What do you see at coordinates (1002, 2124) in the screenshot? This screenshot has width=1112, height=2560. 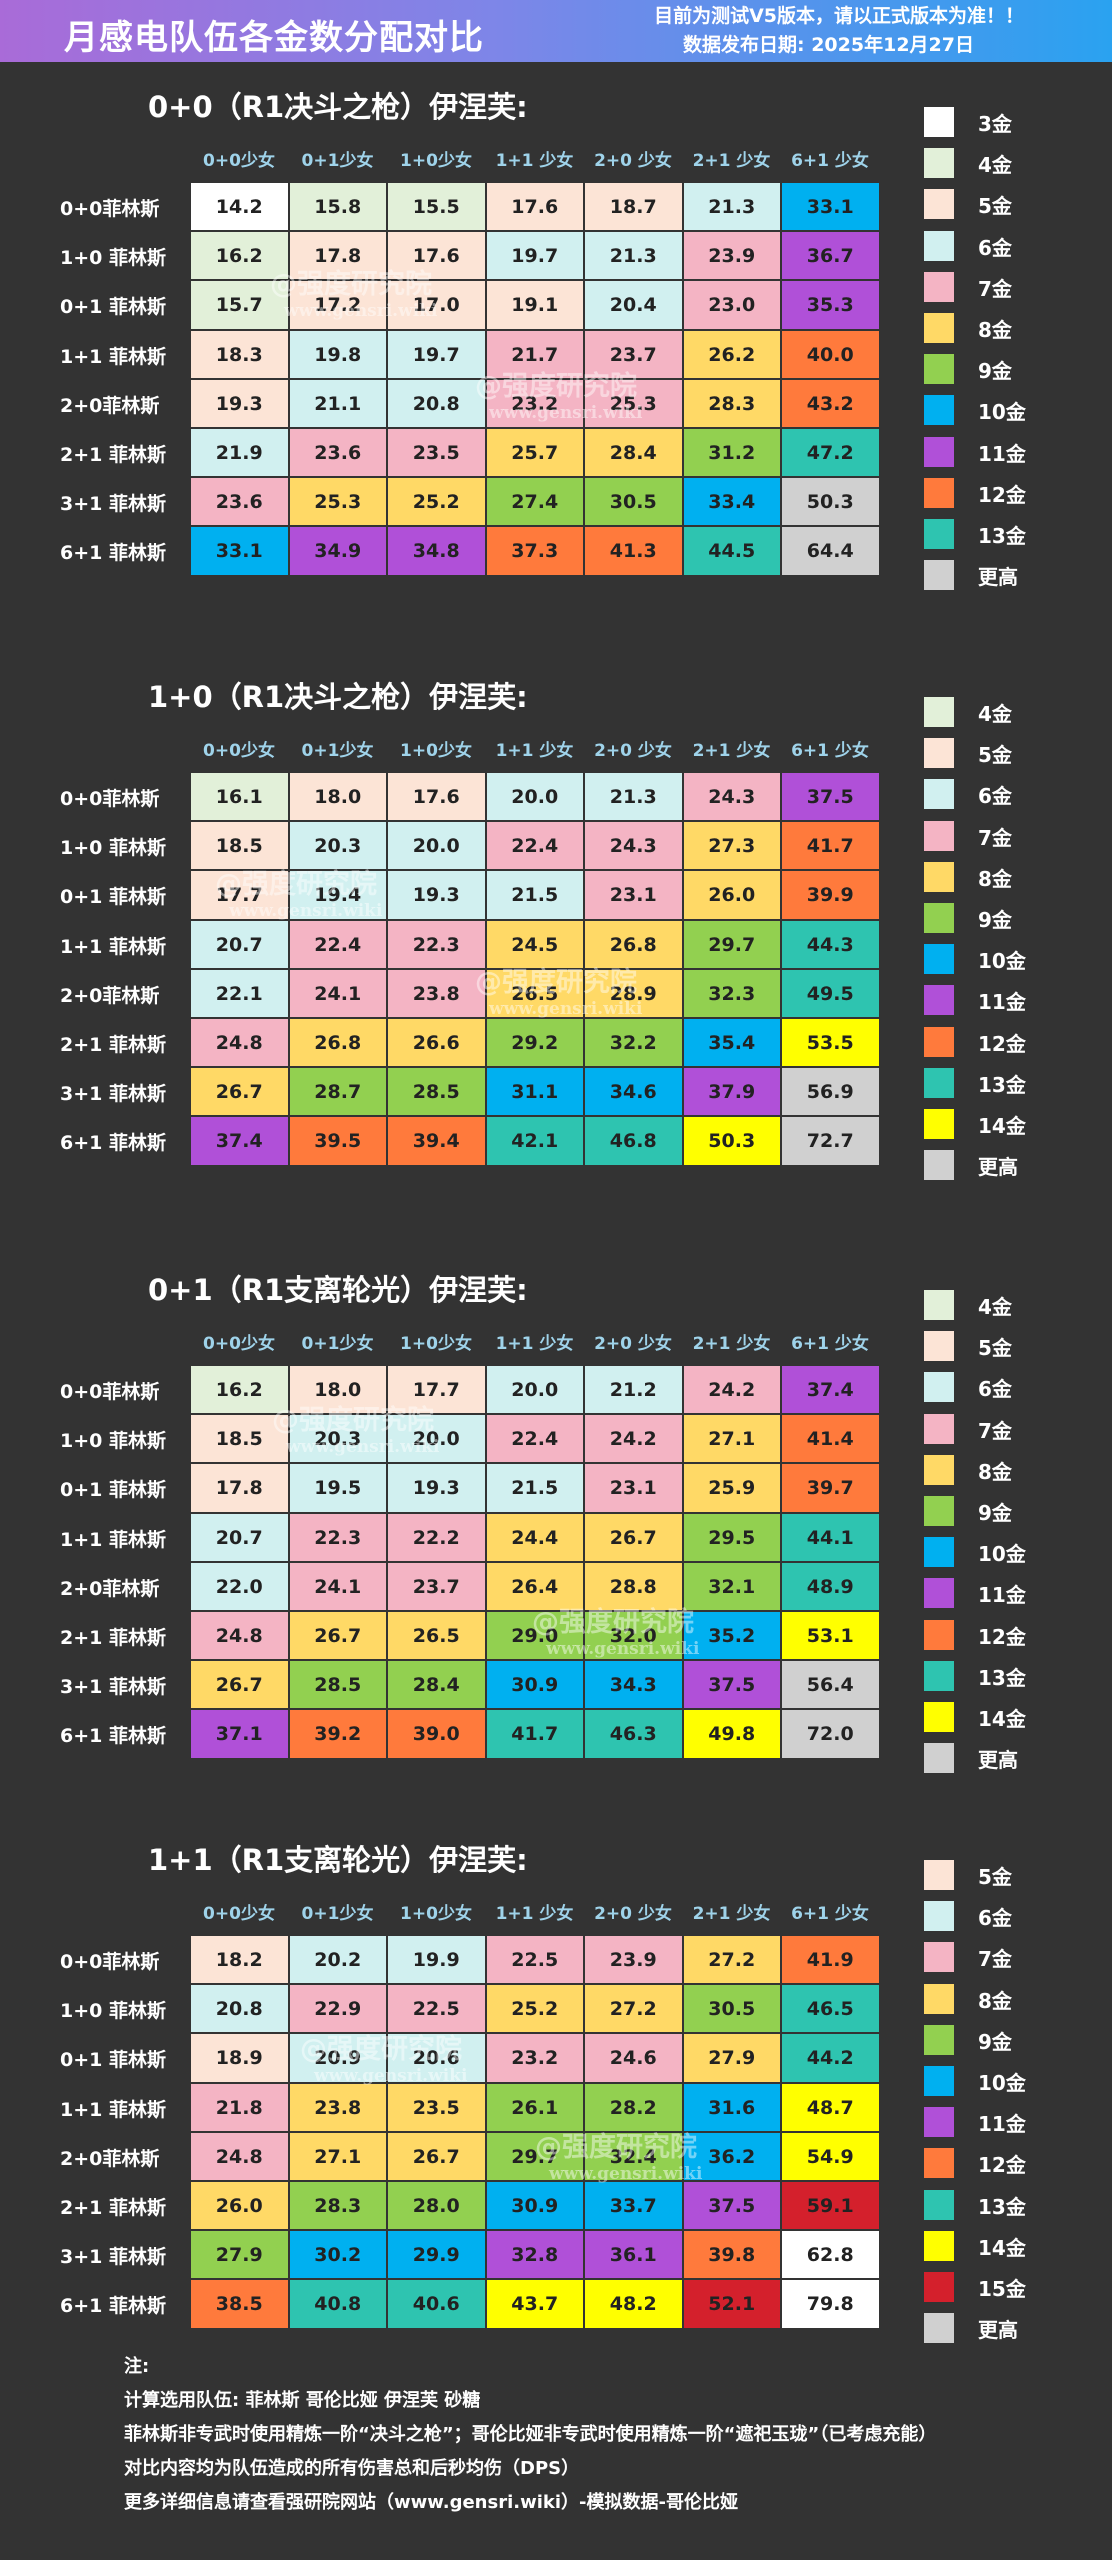 I see `legend-label: 11金` at bounding box center [1002, 2124].